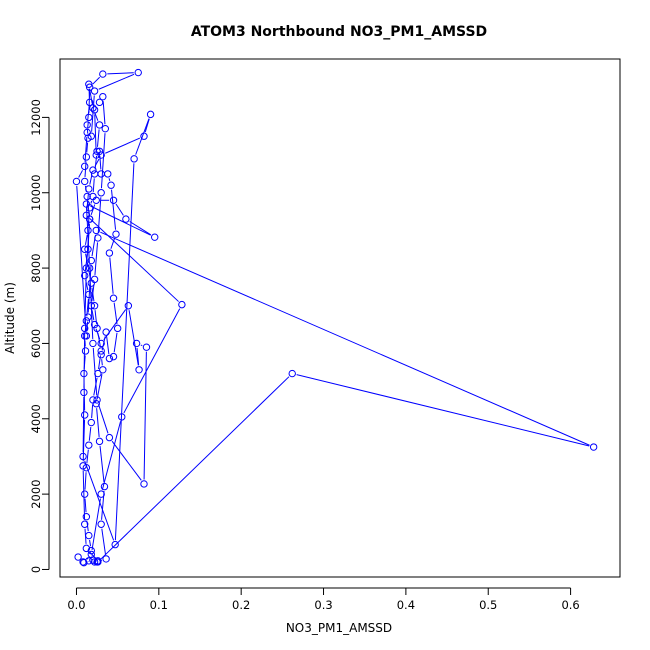  Describe the element at coordinates (159, 605) in the screenshot. I see `x-tick-label: 0.1` at that location.